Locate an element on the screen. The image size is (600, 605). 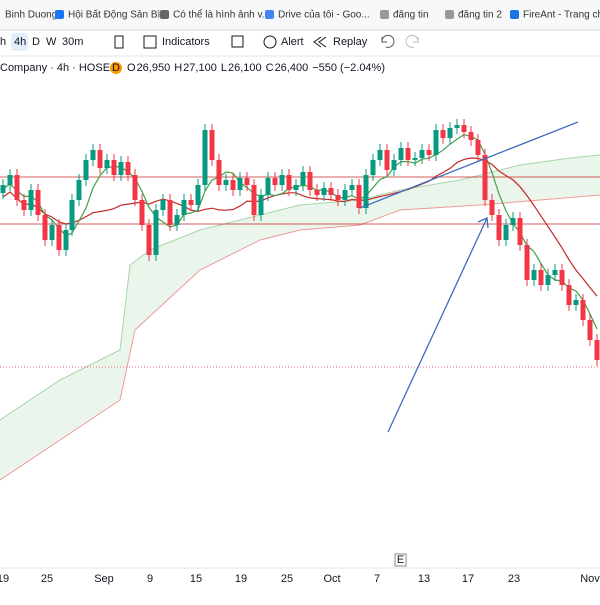
ohlc-label: O is located at coordinates (131, 68).